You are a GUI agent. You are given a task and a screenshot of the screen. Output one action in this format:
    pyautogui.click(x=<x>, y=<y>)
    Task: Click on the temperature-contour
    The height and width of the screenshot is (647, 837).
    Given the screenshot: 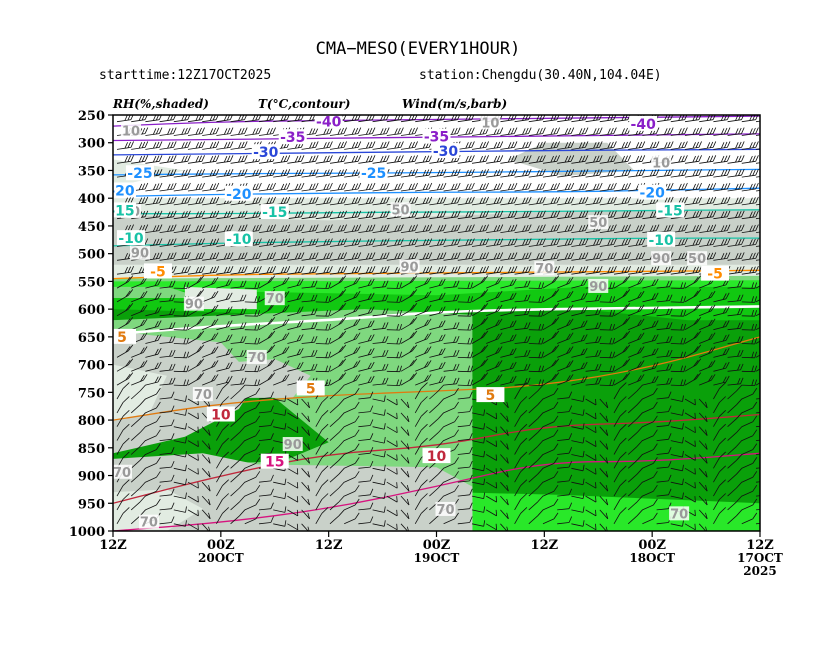 What is the action you would take?
    pyautogui.click(x=436, y=121)
    